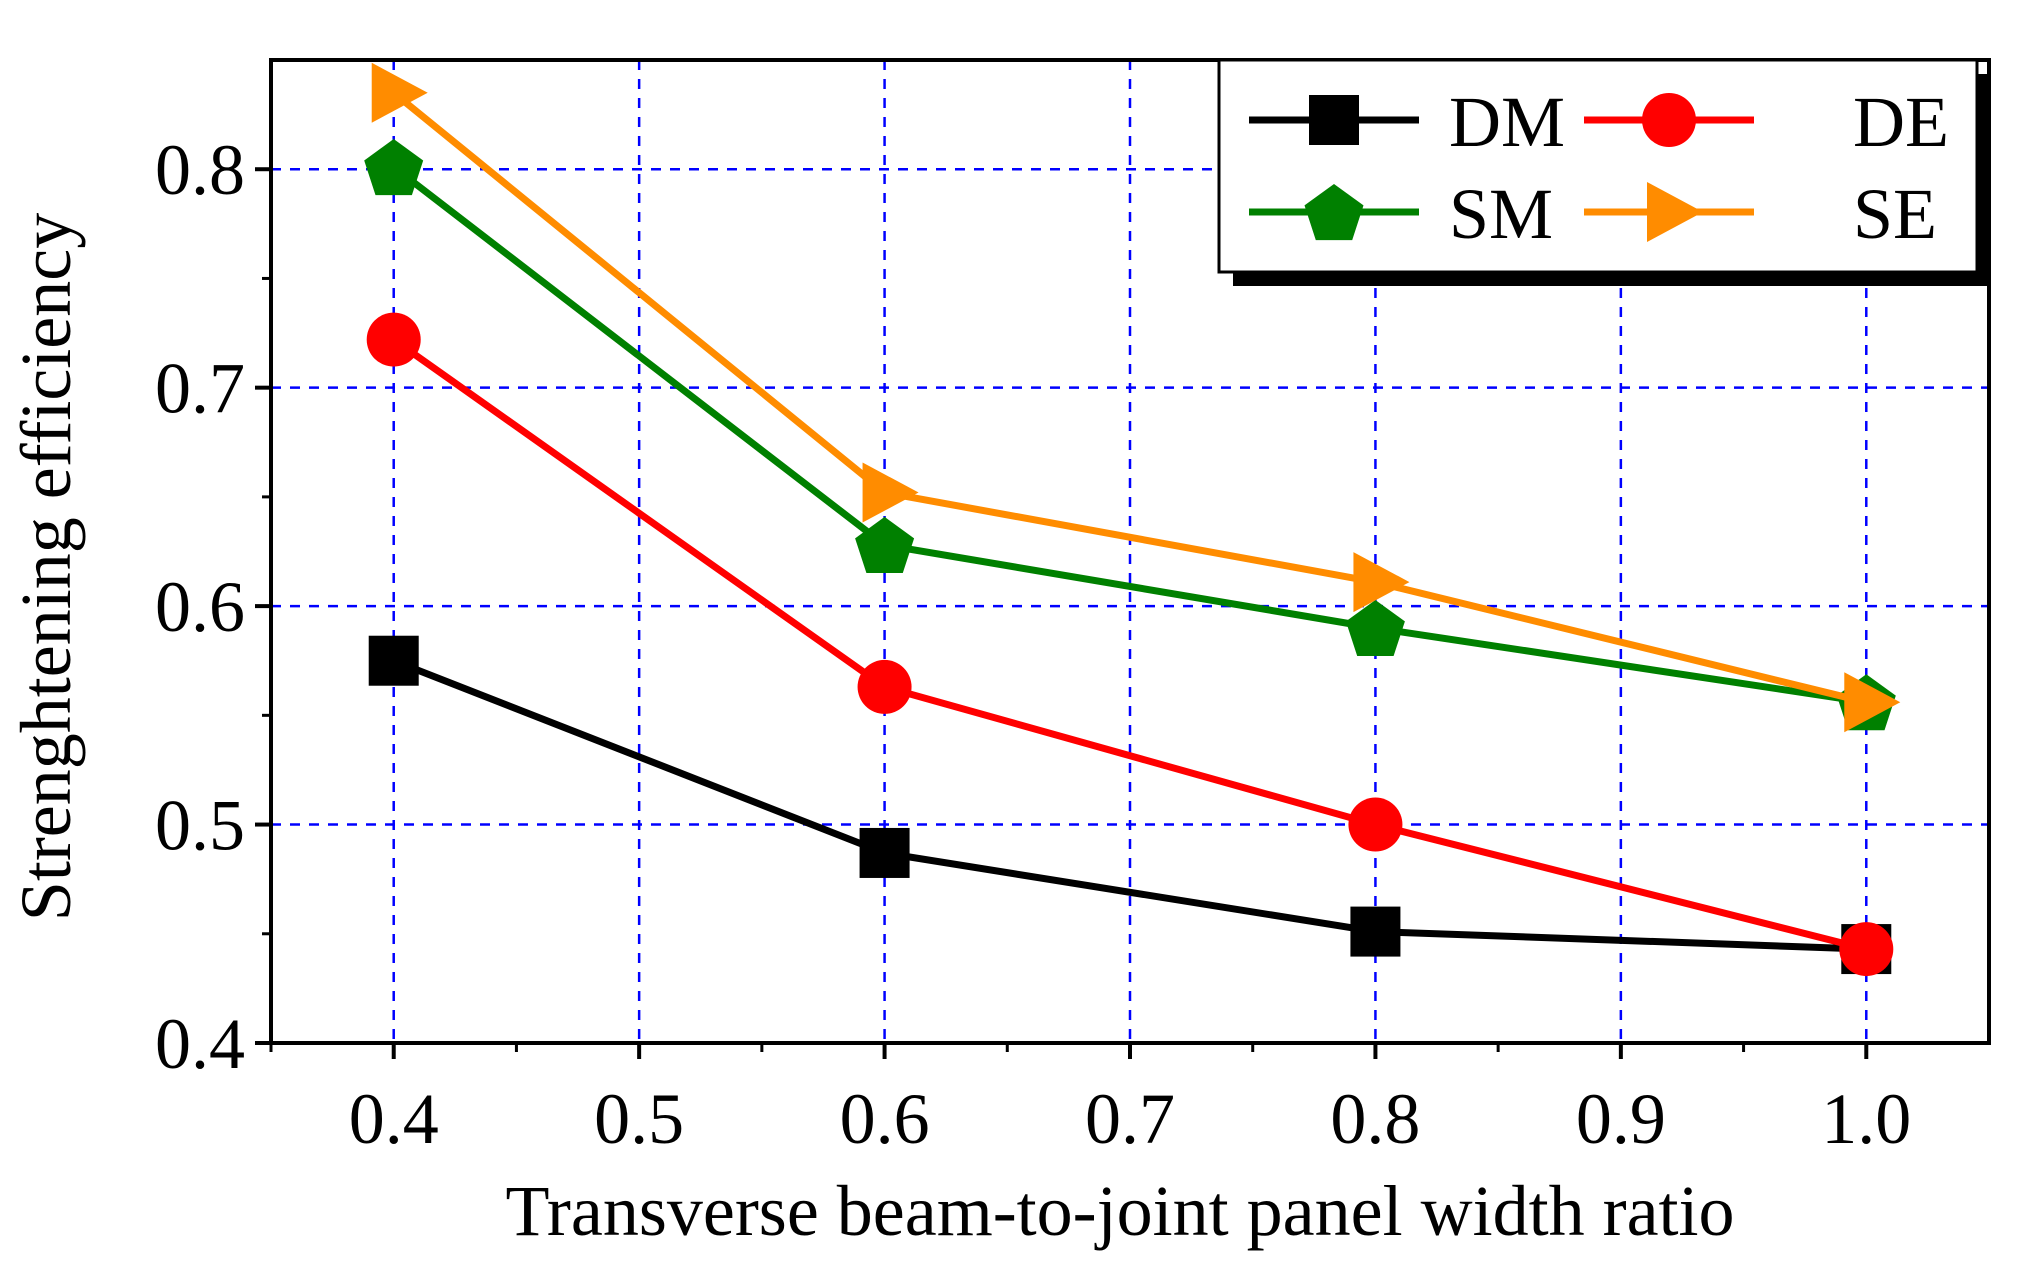  I want to click on legend-label: DM, so click(1507, 122).